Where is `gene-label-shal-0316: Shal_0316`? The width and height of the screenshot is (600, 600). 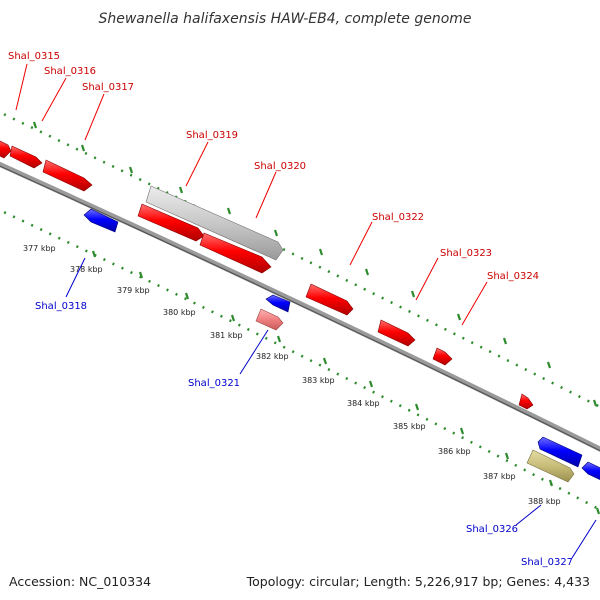 gene-label-shal-0316: Shal_0316 is located at coordinates (70, 71).